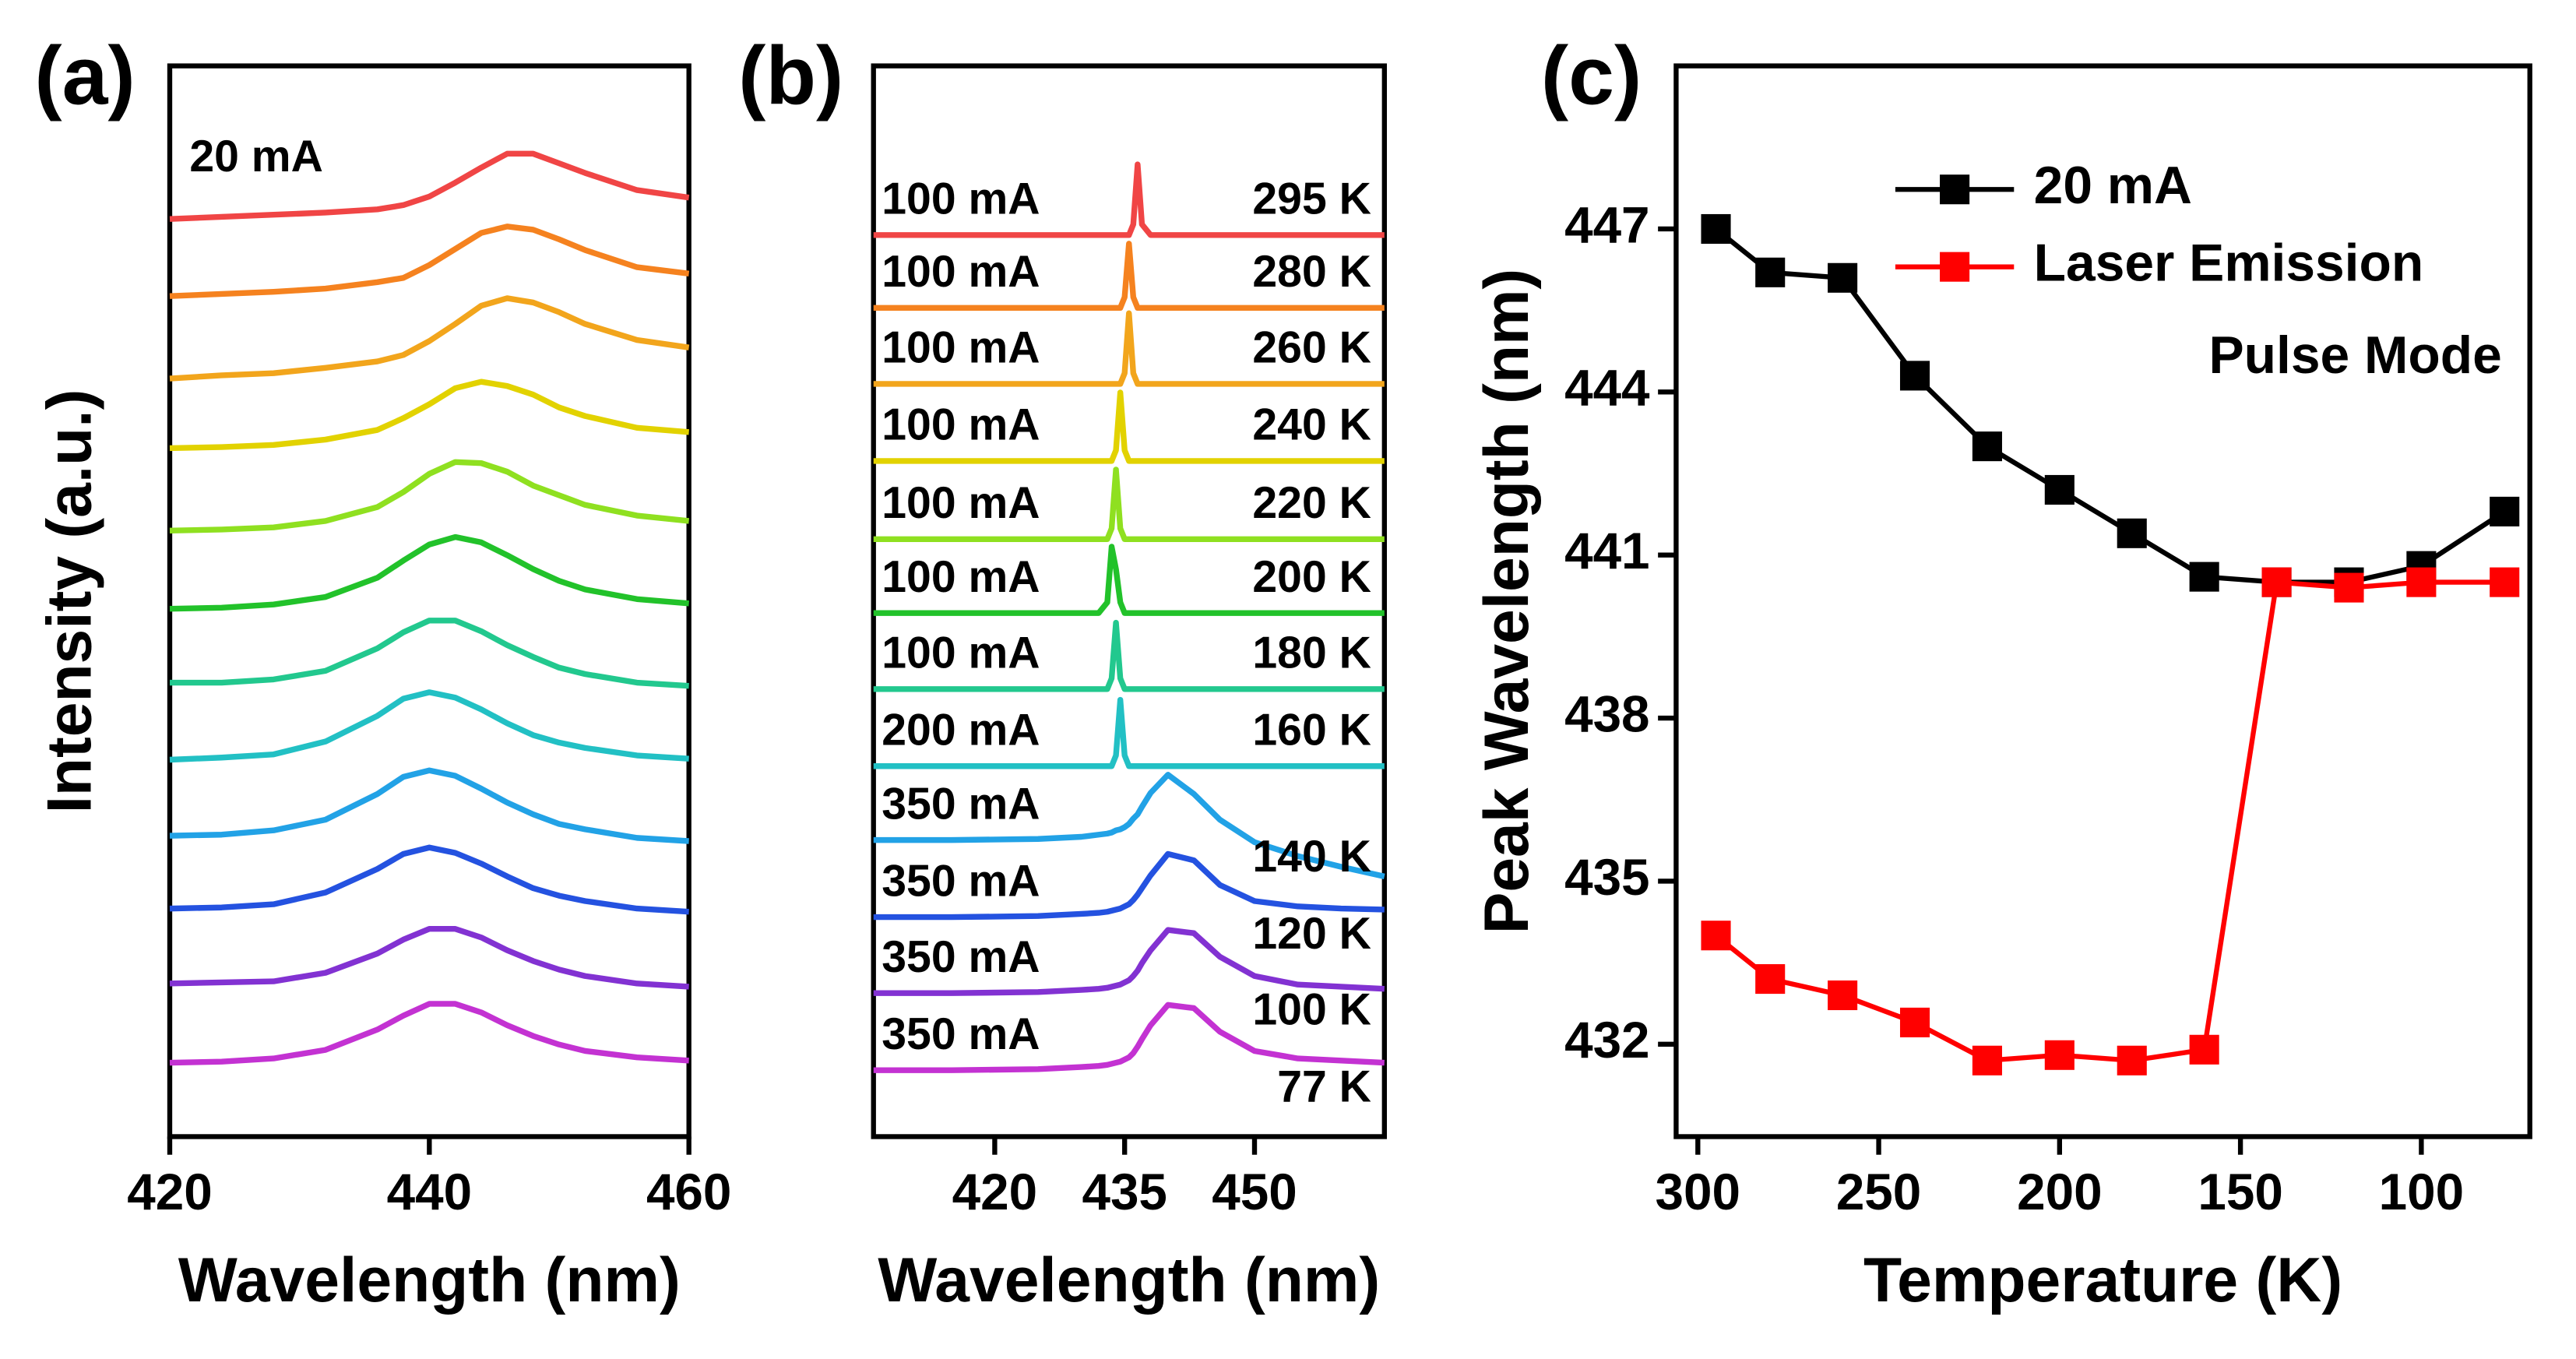 This screenshot has height=1359, width=2576. What do you see at coordinates (790, 76) in the screenshot?
I see `panel-label: (b)` at bounding box center [790, 76].